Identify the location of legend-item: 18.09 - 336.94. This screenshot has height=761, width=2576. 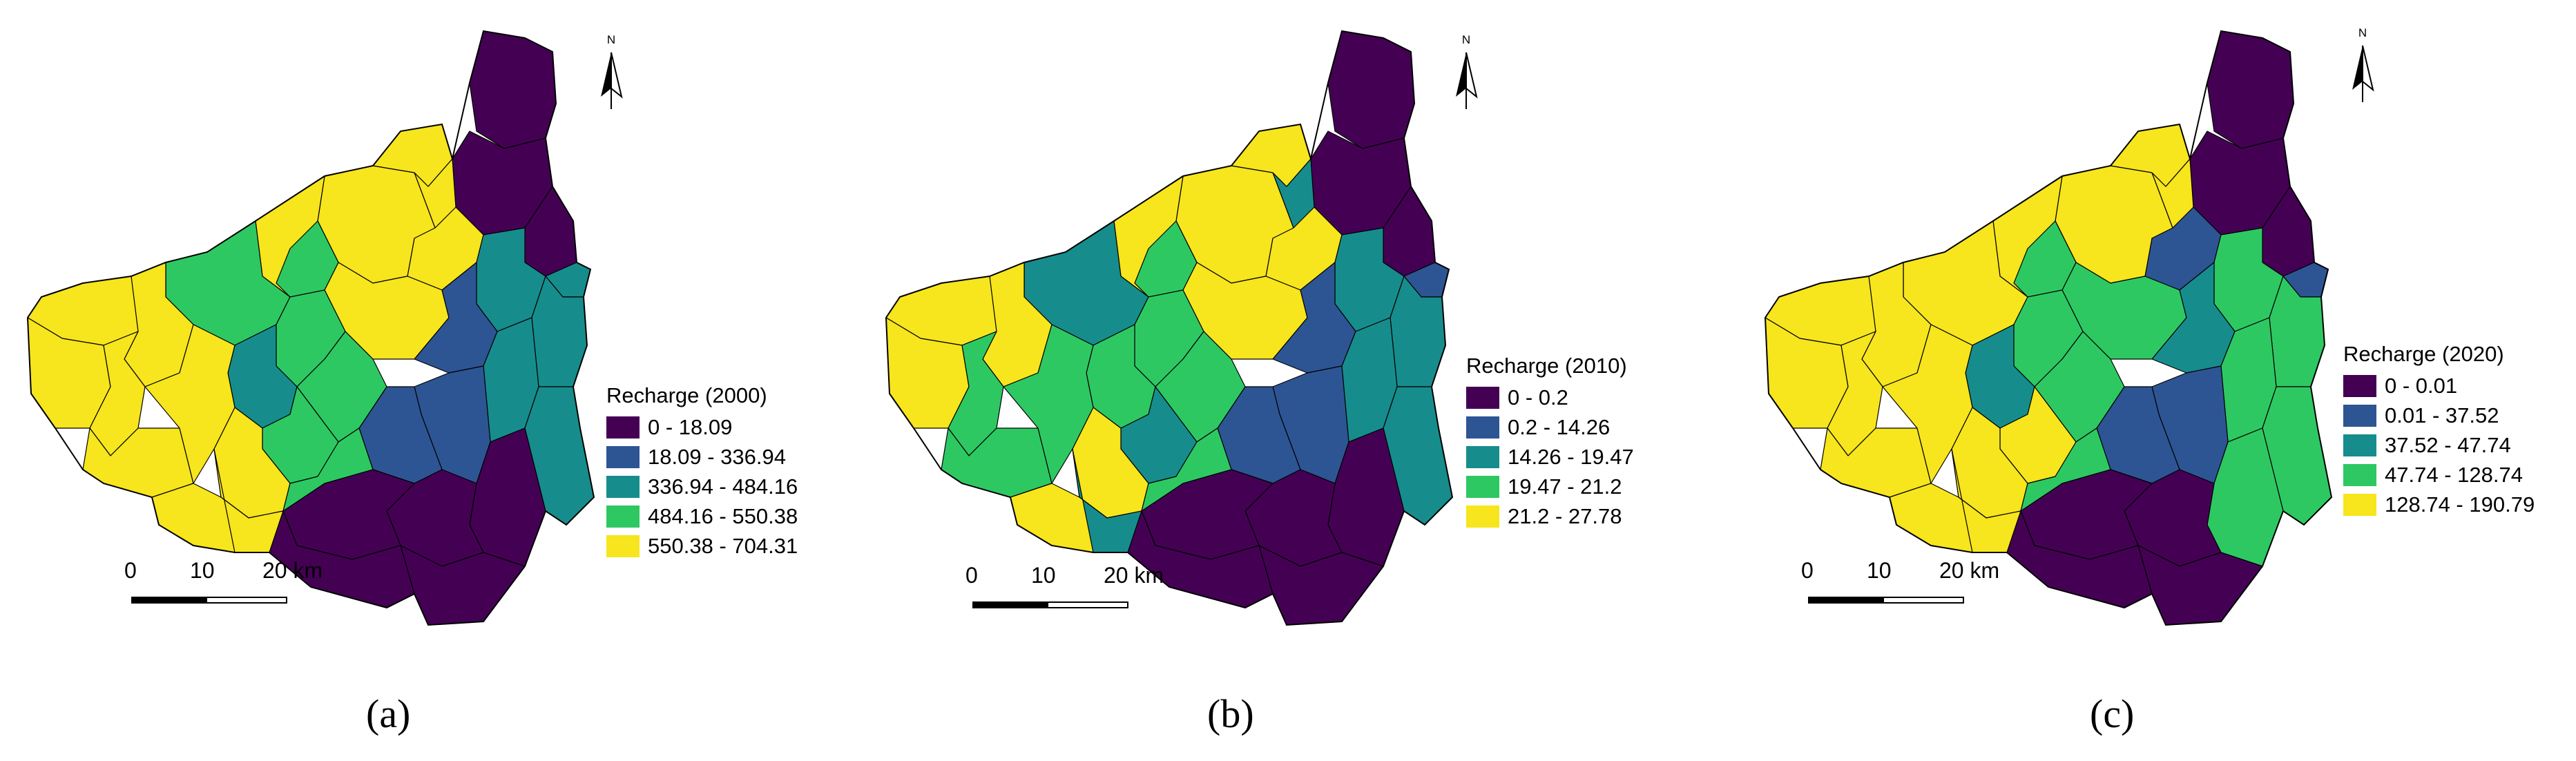
(702, 457).